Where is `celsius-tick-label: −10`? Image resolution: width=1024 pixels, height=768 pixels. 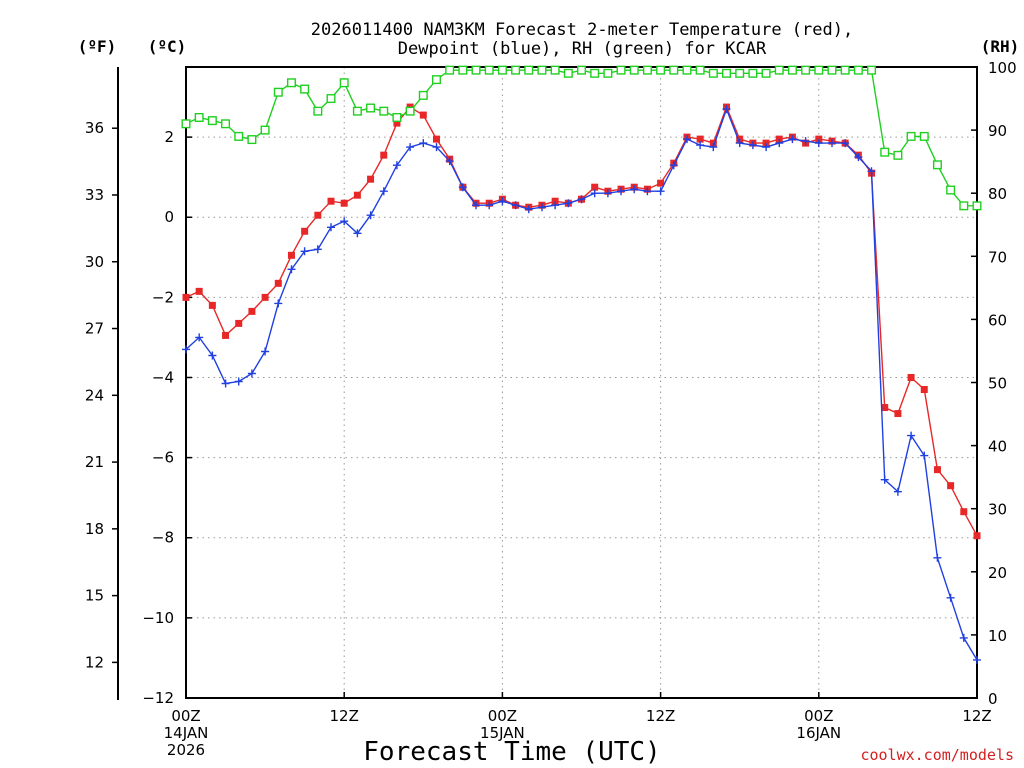
celsius-tick-label: −10 is located at coordinates (158, 618).